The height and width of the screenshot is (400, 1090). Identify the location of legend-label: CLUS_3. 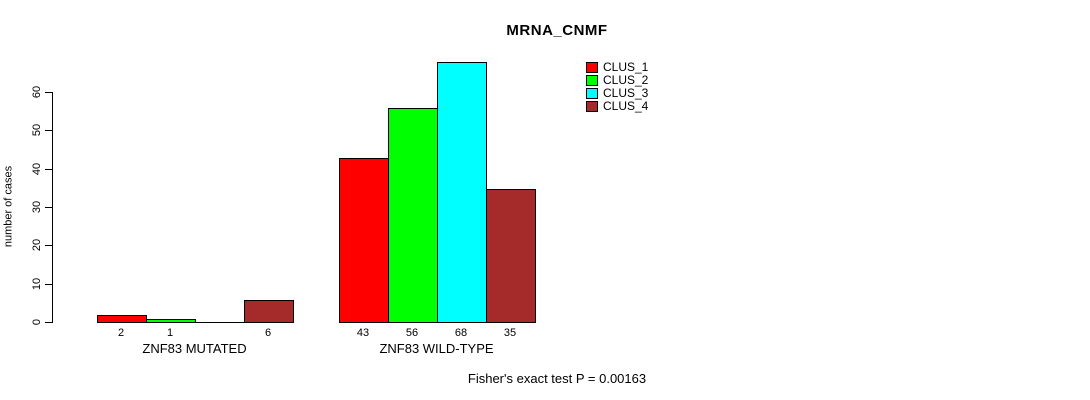
(626, 93).